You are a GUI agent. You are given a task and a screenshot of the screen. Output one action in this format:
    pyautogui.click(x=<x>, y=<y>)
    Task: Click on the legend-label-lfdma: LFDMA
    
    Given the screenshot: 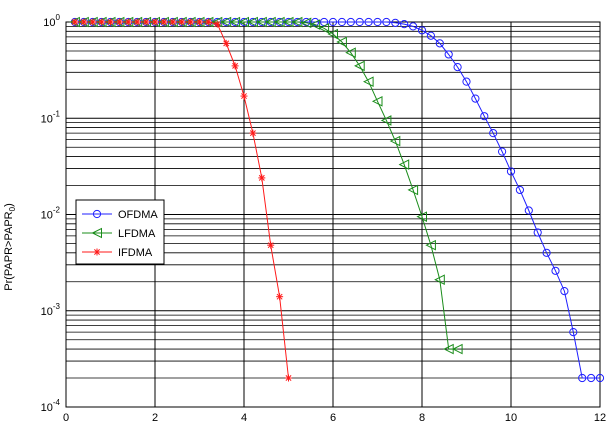 What is the action you would take?
    pyautogui.click(x=137, y=234)
    